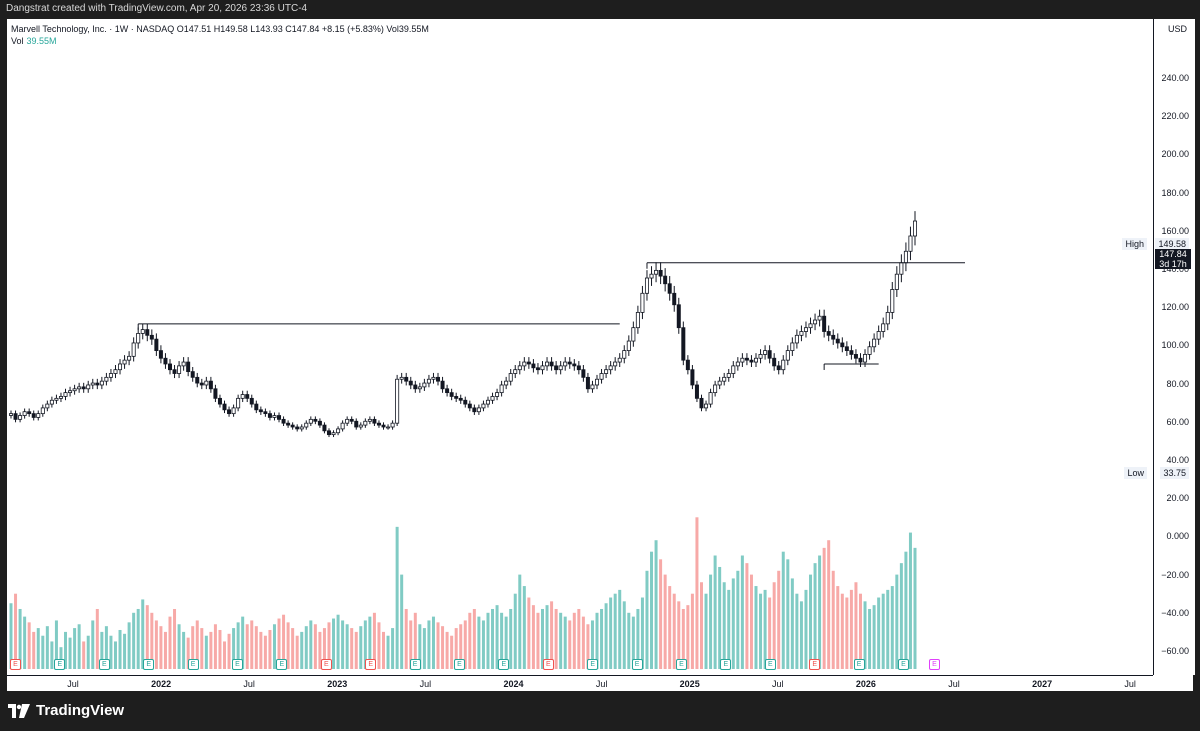 The height and width of the screenshot is (731, 1200). What do you see at coordinates (66, 710) in the screenshot?
I see `tradingview-logo: TradingView` at bounding box center [66, 710].